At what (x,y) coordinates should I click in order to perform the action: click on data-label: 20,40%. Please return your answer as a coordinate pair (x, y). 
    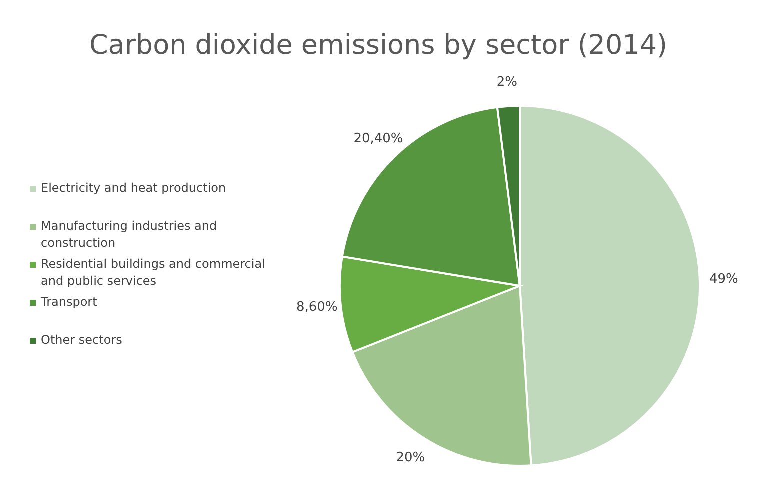
    Looking at the image, I should click on (379, 139).